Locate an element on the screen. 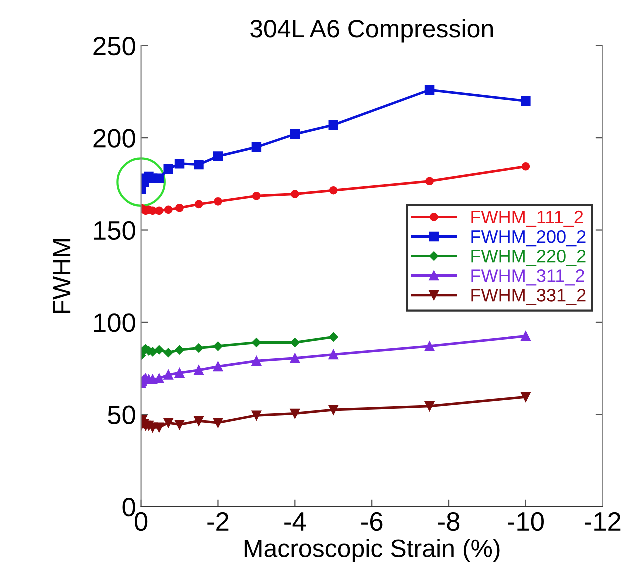 The image size is (628, 588). chart-title: 304L A6 Compression is located at coordinates (371, 31).